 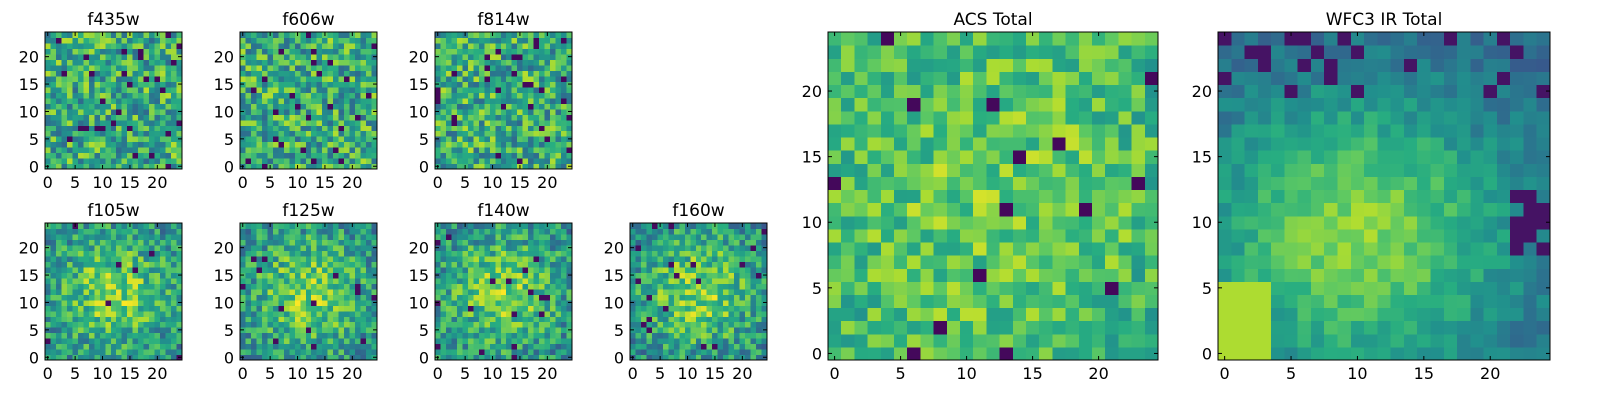 What do you see at coordinates (520, 373) in the screenshot?
I see `x-tick-label: 15` at bounding box center [520, 373].